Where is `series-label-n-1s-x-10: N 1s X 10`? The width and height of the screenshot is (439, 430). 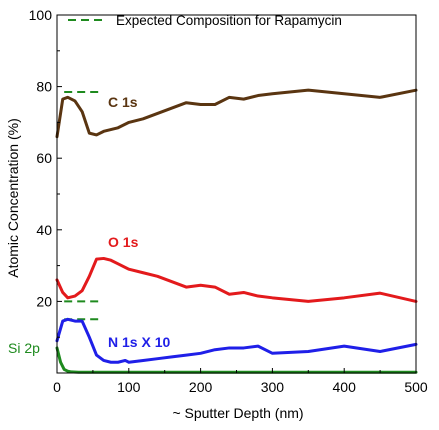 series-label-n-1s-x-10: N 1s X 10 is located at coordinates (139, 342).